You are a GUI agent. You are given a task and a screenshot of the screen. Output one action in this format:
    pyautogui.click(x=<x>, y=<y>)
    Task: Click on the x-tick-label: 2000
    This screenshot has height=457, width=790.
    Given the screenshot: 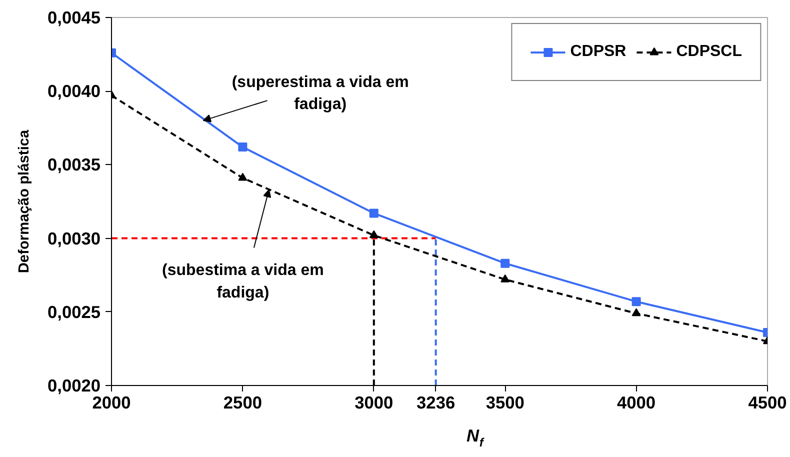 What is the action you would take?
    pyautogui.click(x=111, y=402)
    